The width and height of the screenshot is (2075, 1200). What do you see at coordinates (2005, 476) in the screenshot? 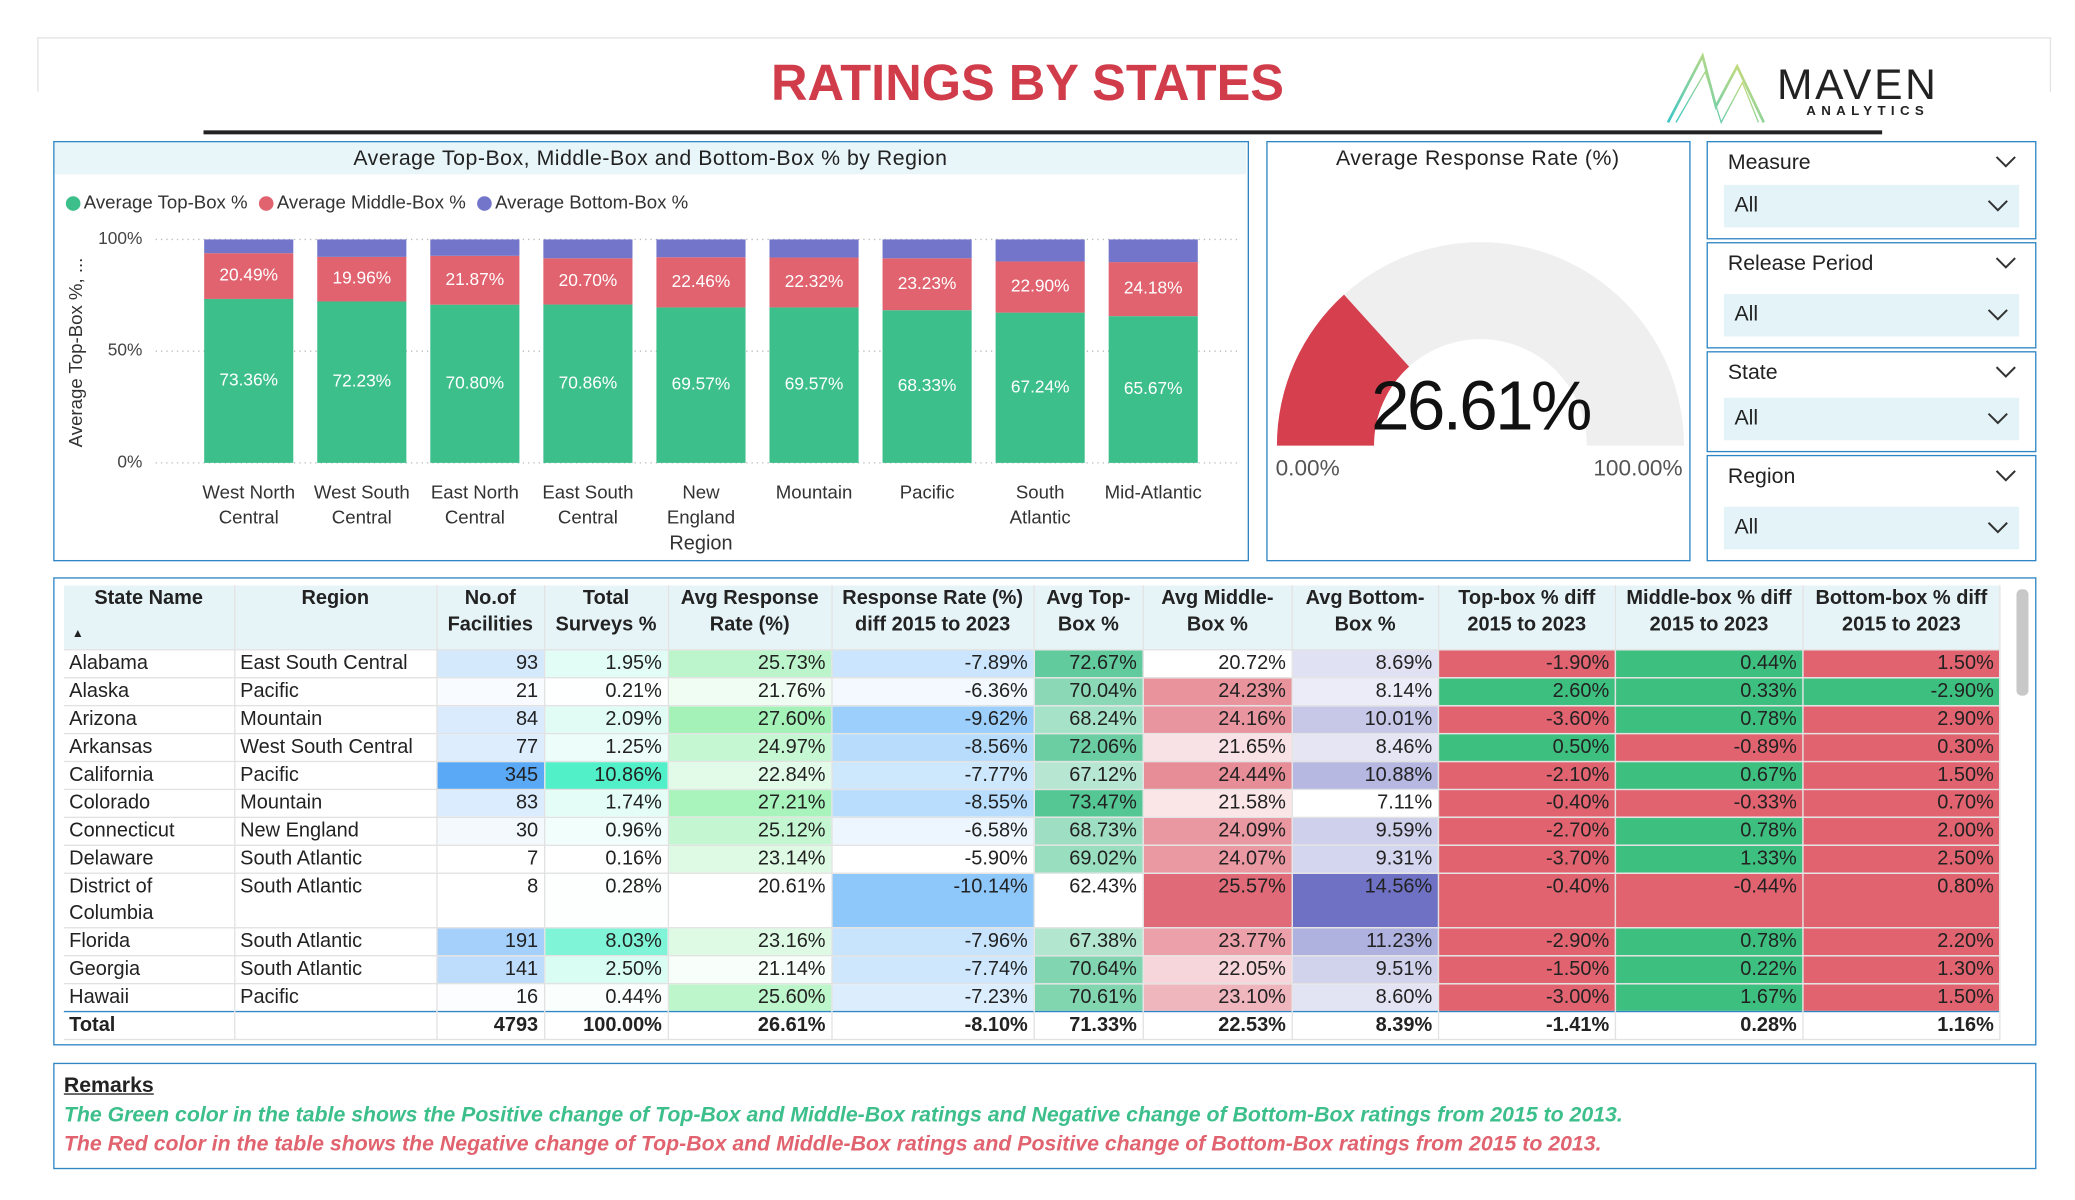
I see `chevron` at bounding box center [2005, 476].